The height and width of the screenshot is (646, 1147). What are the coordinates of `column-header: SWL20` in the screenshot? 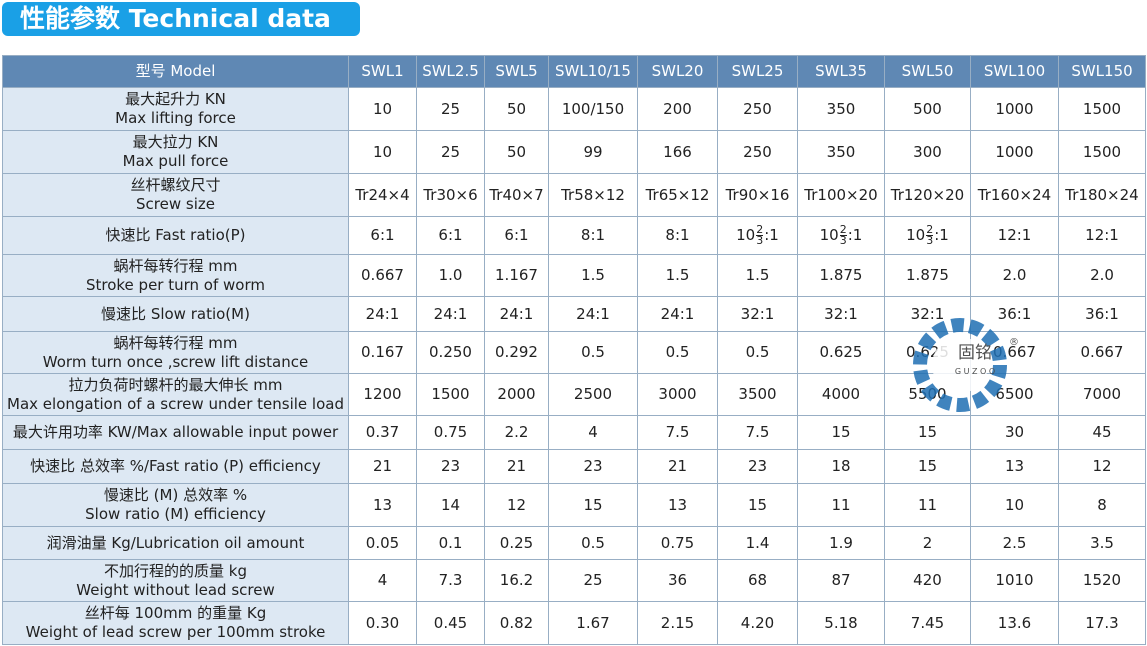 It's located at (677, 71).